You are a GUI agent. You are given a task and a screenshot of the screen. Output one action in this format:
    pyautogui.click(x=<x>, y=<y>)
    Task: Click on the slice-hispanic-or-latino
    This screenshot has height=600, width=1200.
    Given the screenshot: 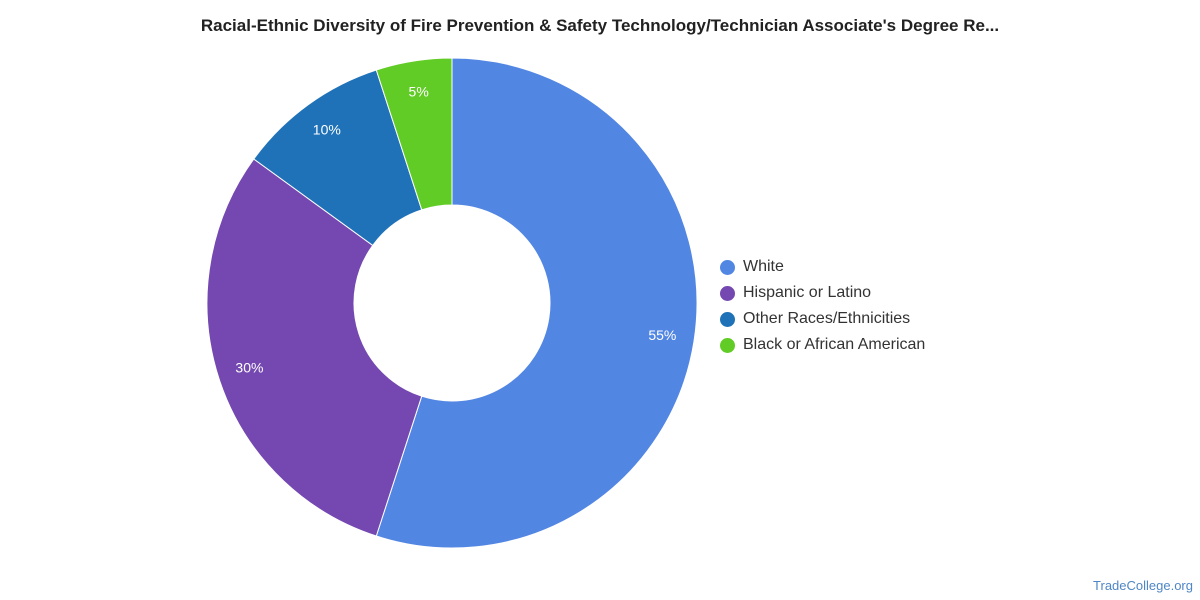 What is the action you would take?
    pyautogui.click(x=314, y=347)
    